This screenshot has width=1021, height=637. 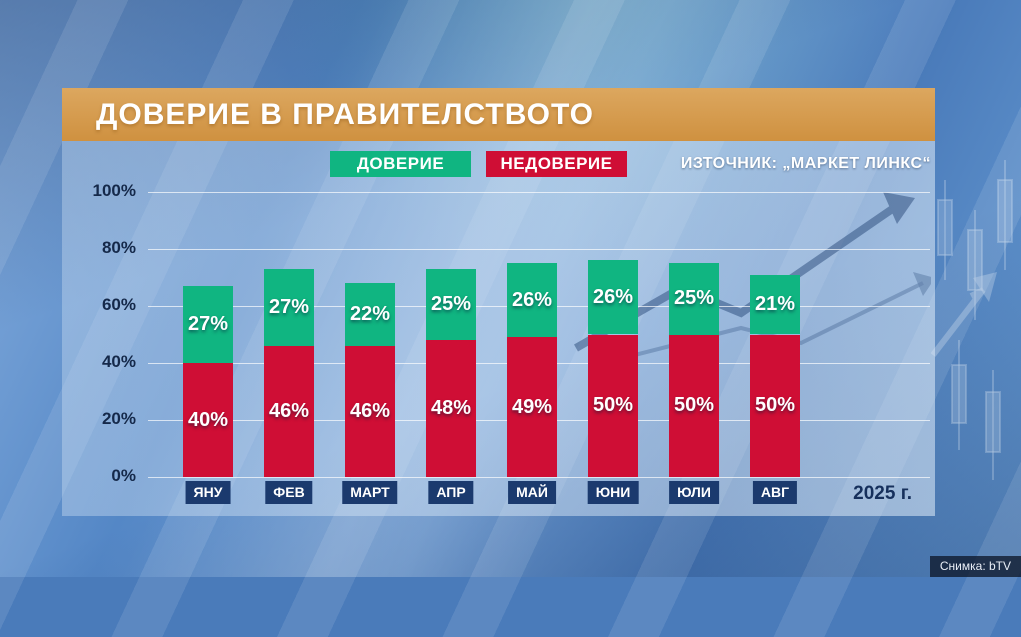 I want to click on bar-value-label: 22%, so click(x=370, y=314).